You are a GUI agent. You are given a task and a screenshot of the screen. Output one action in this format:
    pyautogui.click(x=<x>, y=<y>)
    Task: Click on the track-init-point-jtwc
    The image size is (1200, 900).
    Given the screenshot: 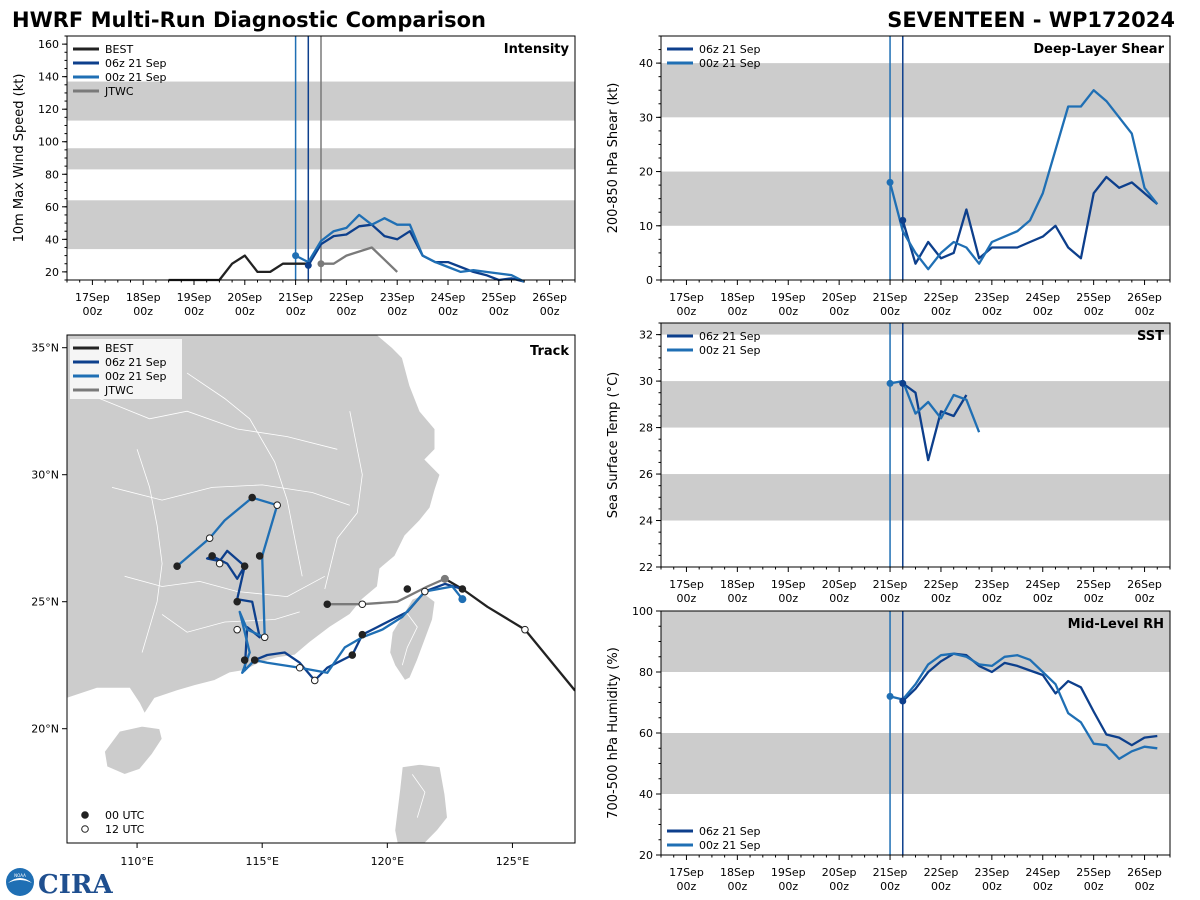 What is the action you would take?
    pyautogui.click(x=444, y=578)
    